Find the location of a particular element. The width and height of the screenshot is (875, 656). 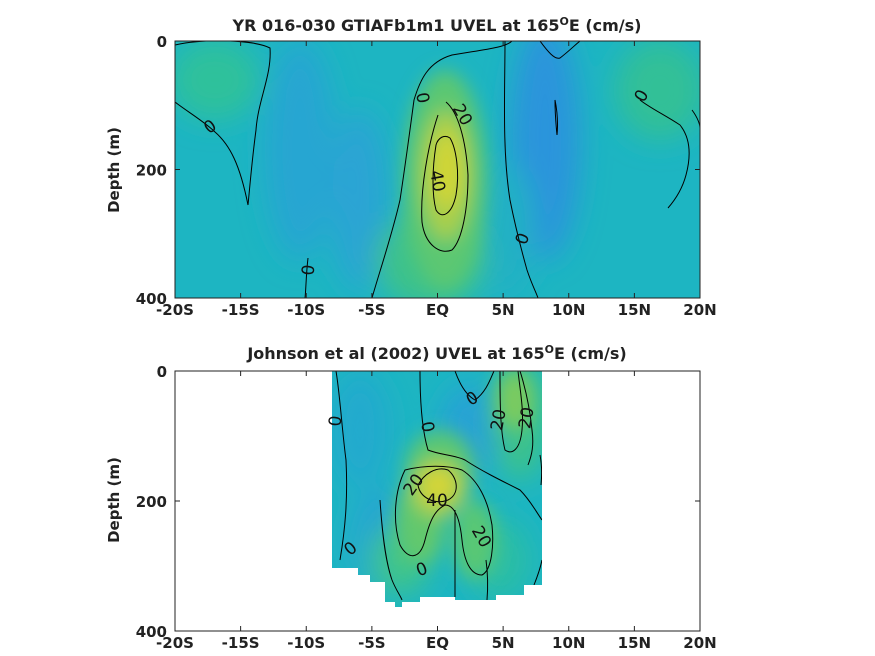

contours-bottom is located at coordinates (438, 486).